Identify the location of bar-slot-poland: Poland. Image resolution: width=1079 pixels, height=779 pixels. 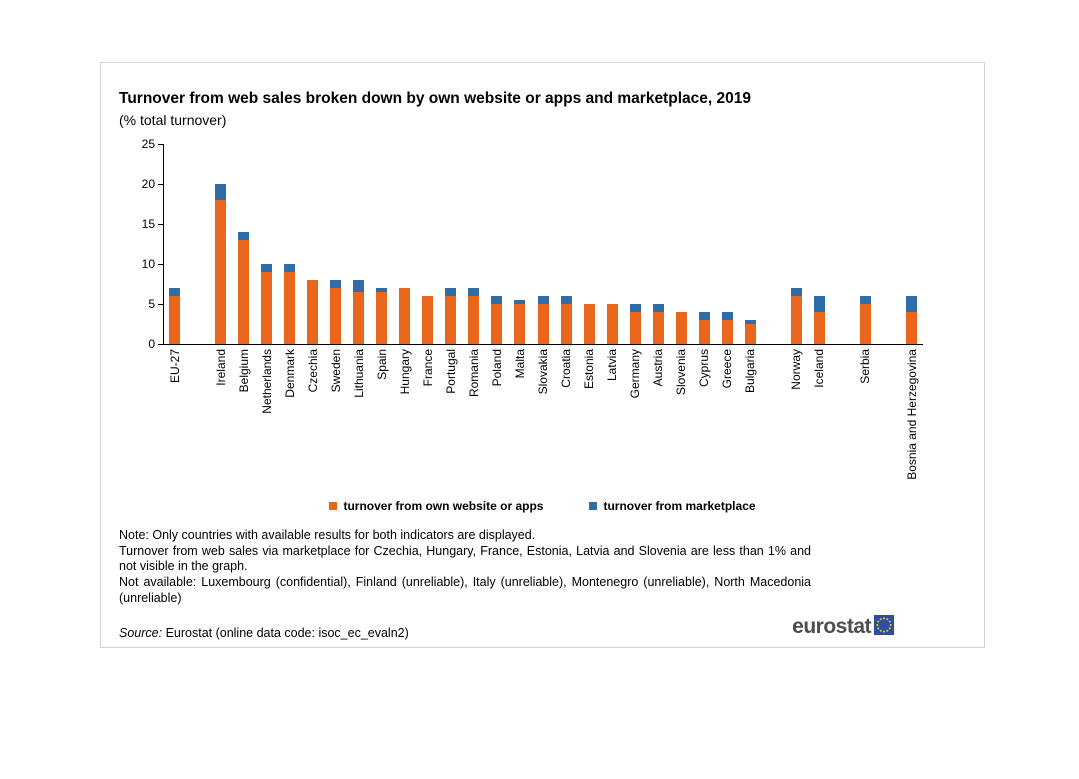
(496, 265).